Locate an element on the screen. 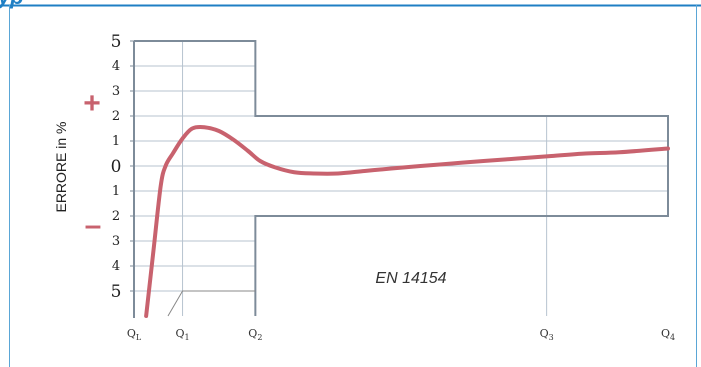 Image resolution: width=701 pixels, height=367 pixels. plus-sign: + is located at coordinates (92, 103).